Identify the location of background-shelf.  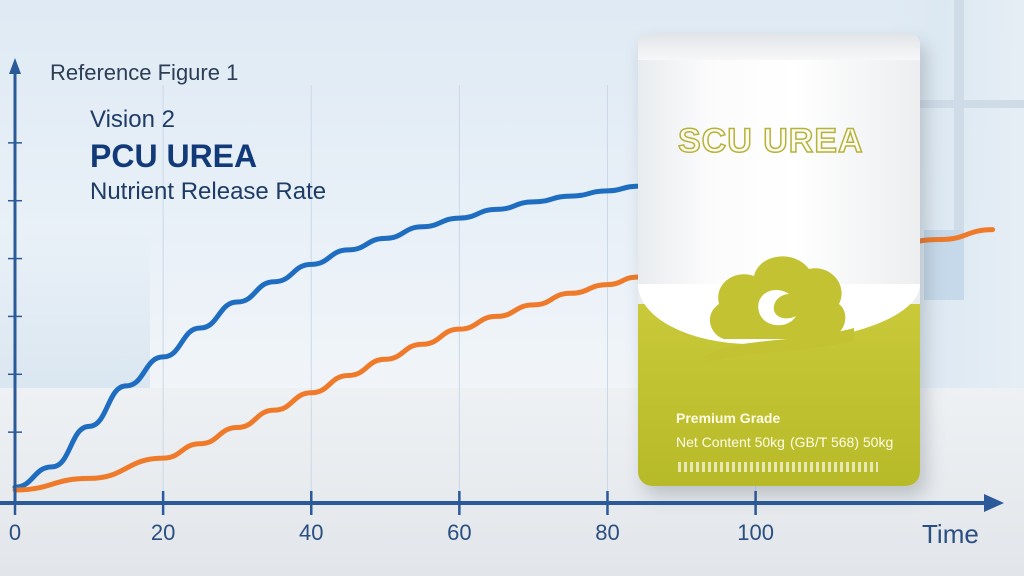
(75, 310).